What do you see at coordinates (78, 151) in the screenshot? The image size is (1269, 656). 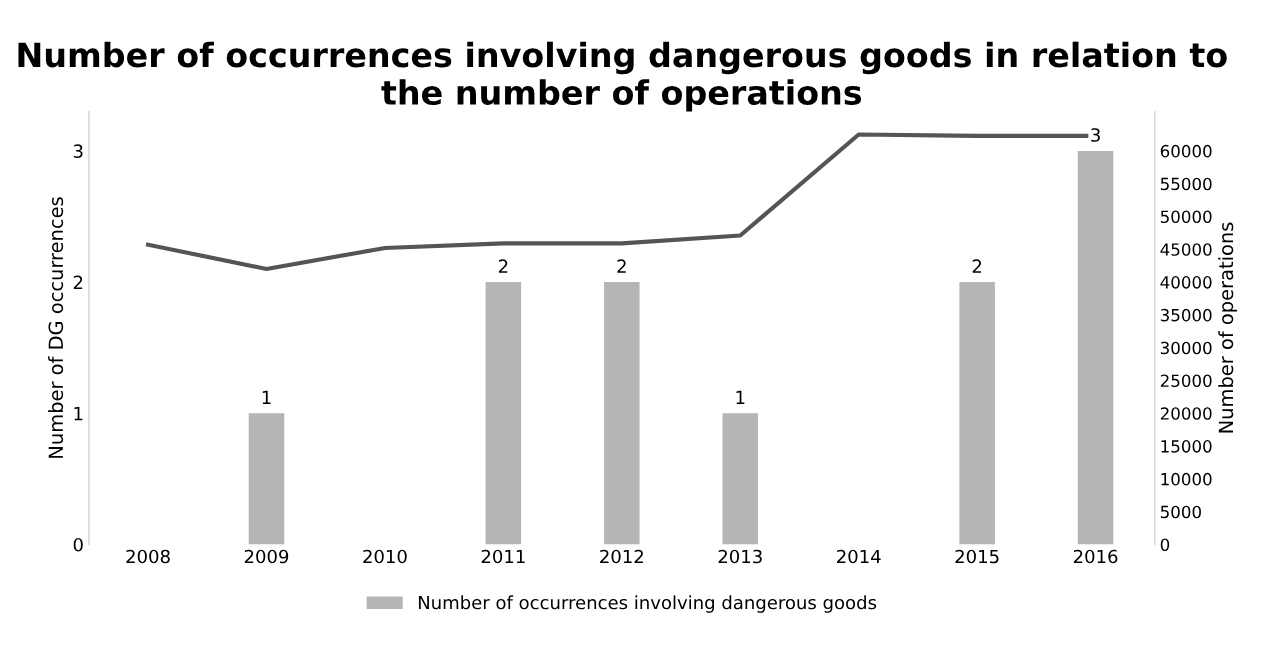 I see `y-tick-label: 3` at bounding box center [78, 151].